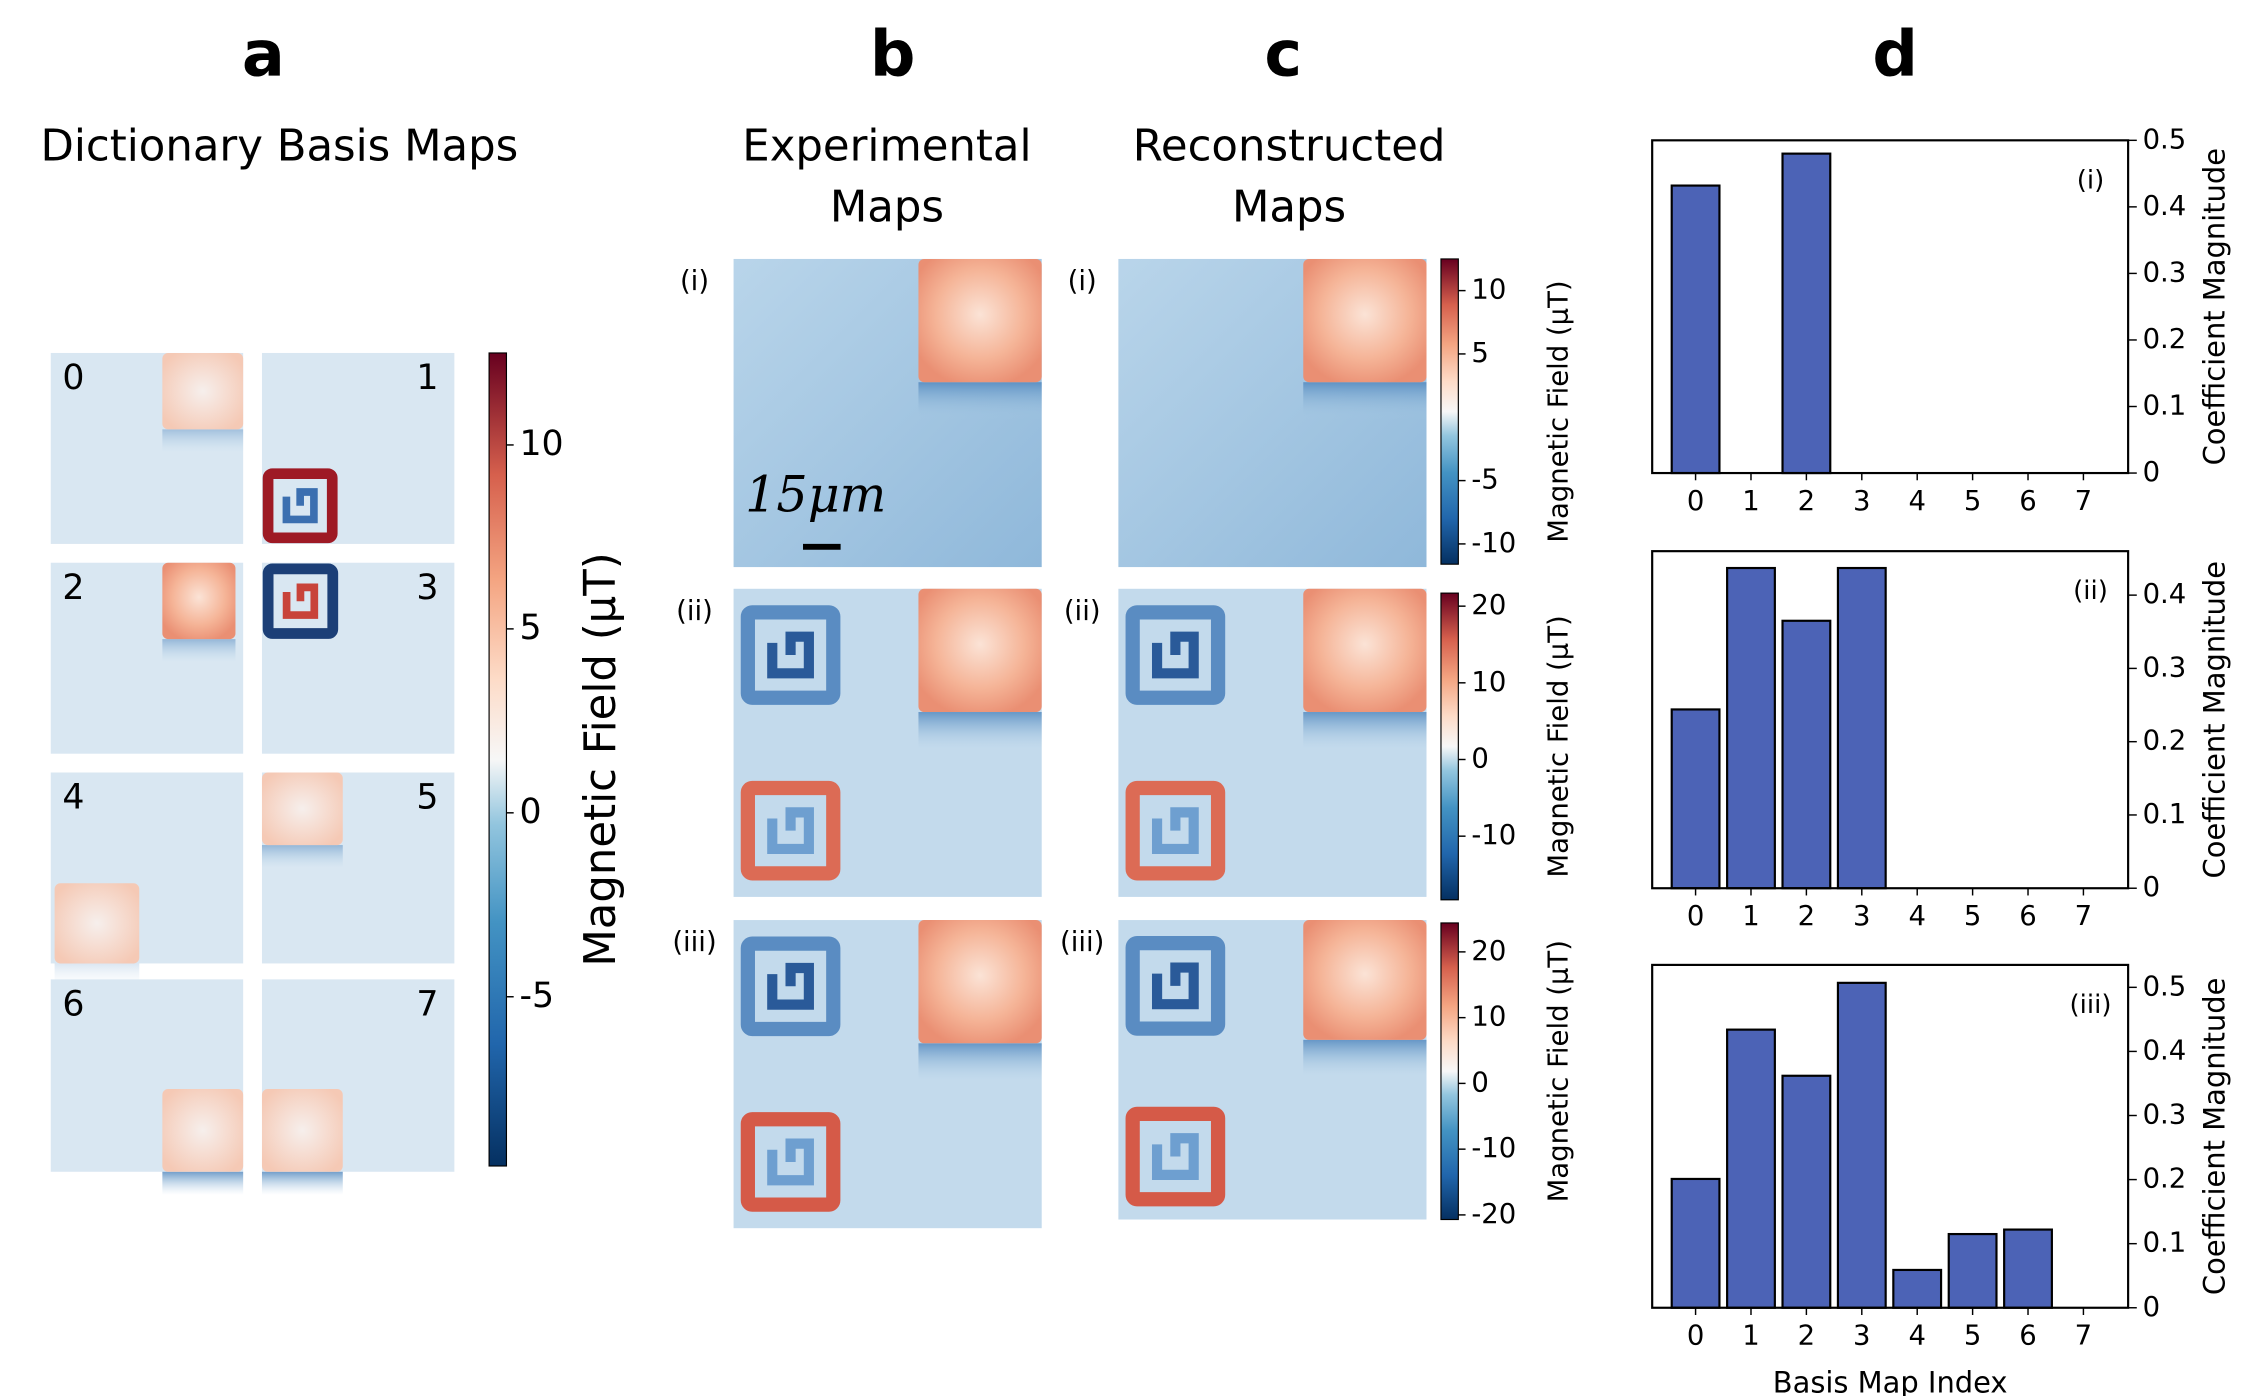 This screenshot has width=2257, height=1396. What do you see at coordinates (886, 147) in the screenshot?
I see `panel-title: Experimental` at bounding box center [886, 147].